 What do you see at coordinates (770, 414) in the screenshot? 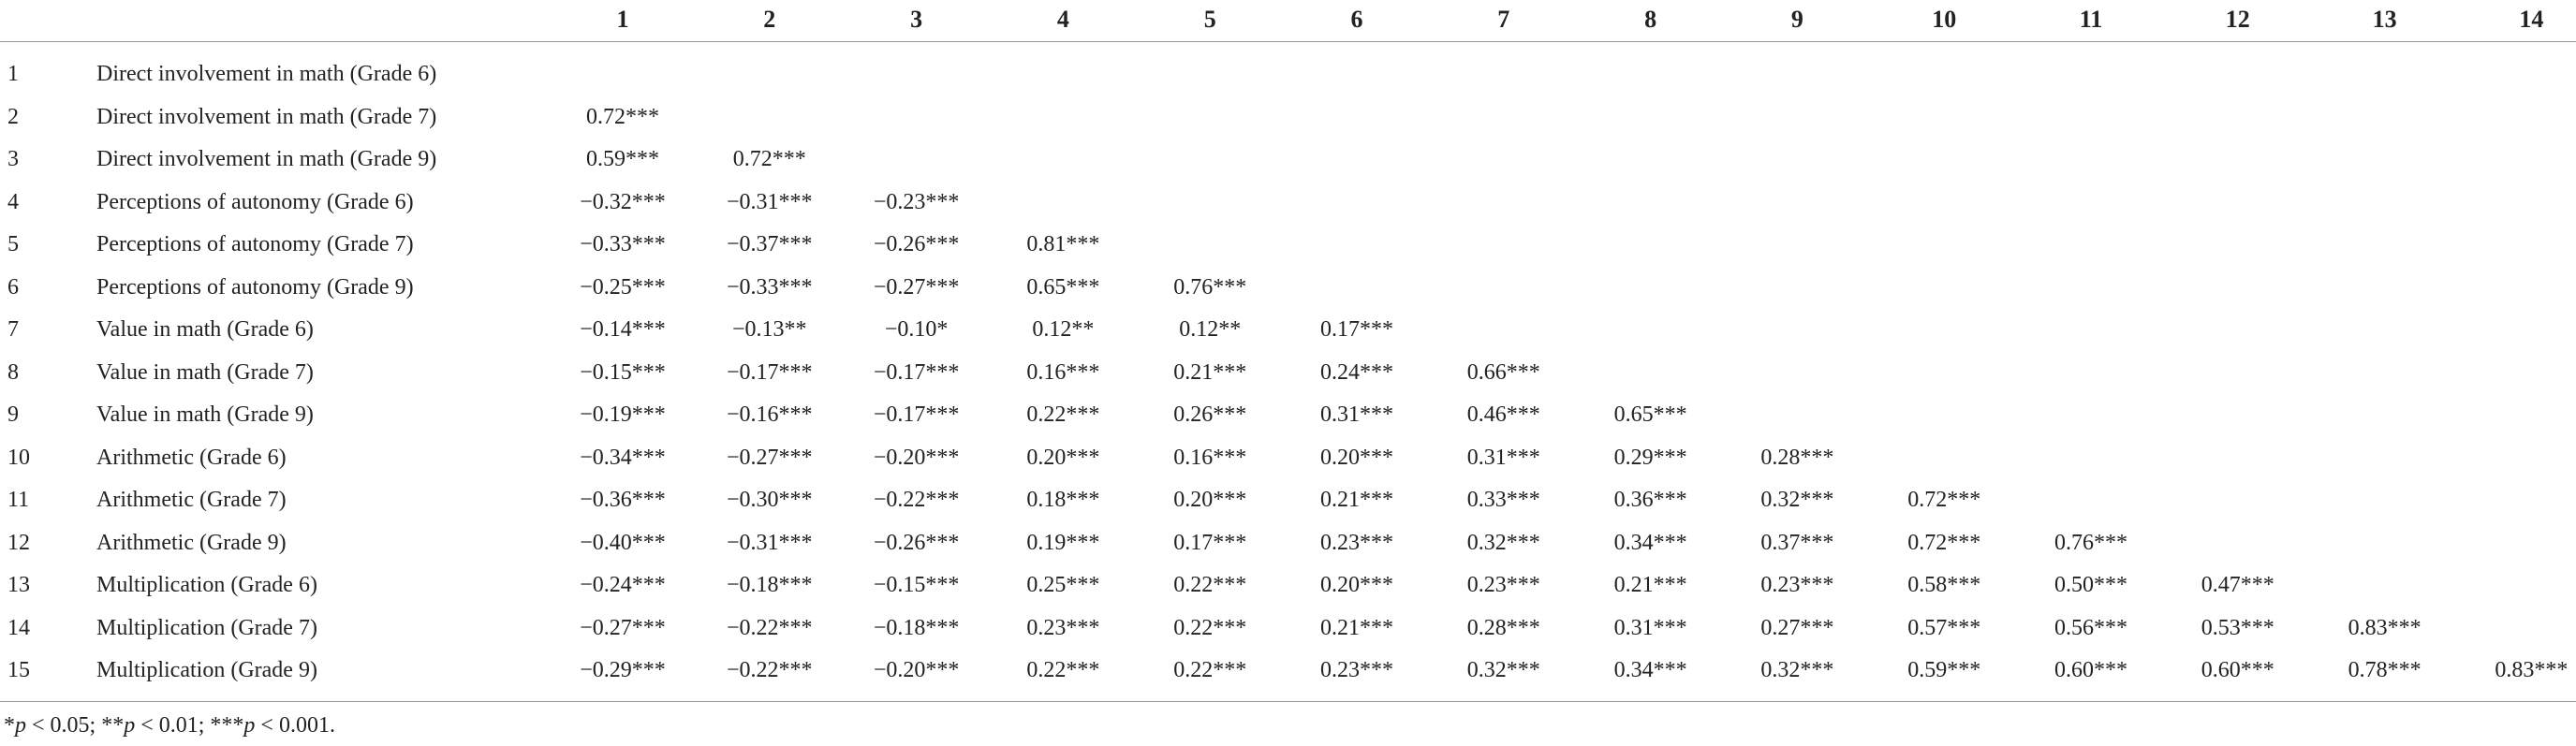
I see `correlation-cell: −0.16***` at bounding box center [770, 414].